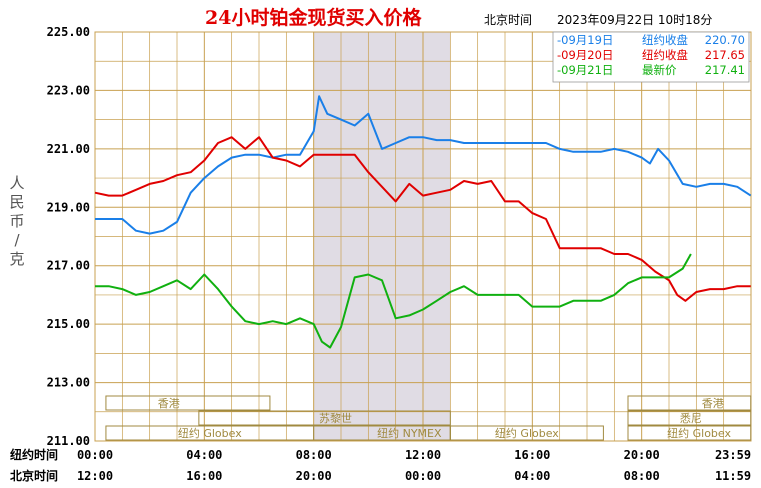  I want to click on x-row-label-bj: 北京时间, so click(34, 475).